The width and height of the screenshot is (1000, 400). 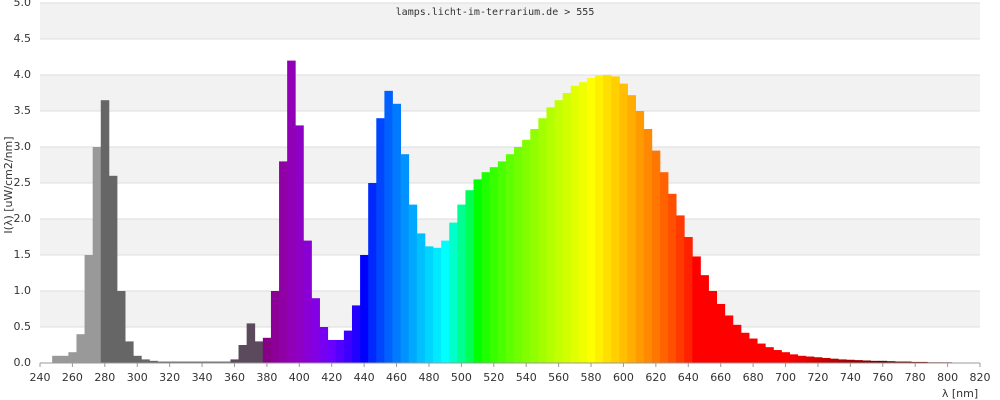 I want to click on x-tick-label: 680, so click(x=753, y=377).